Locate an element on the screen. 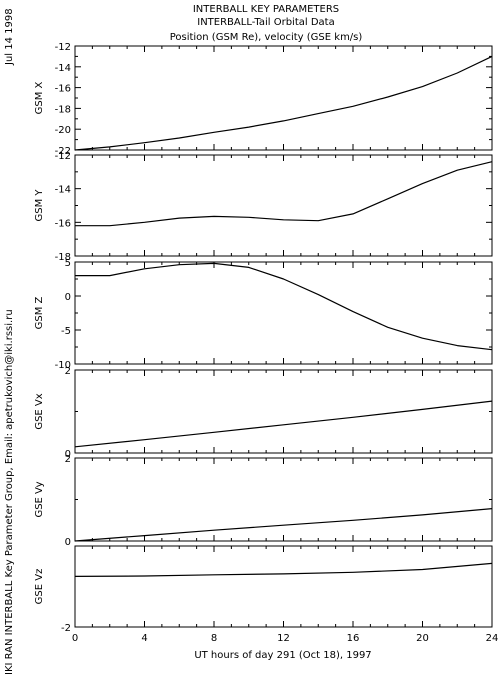 This screenshot has width=504, height=684. y-tick-label: -20 is located at coordinates (63, 130).